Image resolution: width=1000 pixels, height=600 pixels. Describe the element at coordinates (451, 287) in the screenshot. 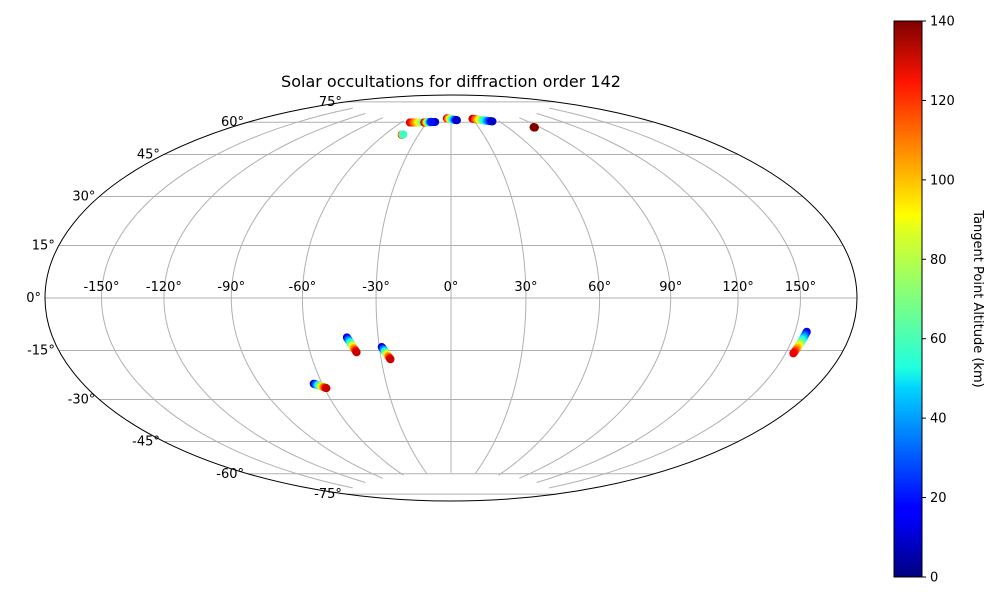

I see `lon-tick-label: 0°` at that location.